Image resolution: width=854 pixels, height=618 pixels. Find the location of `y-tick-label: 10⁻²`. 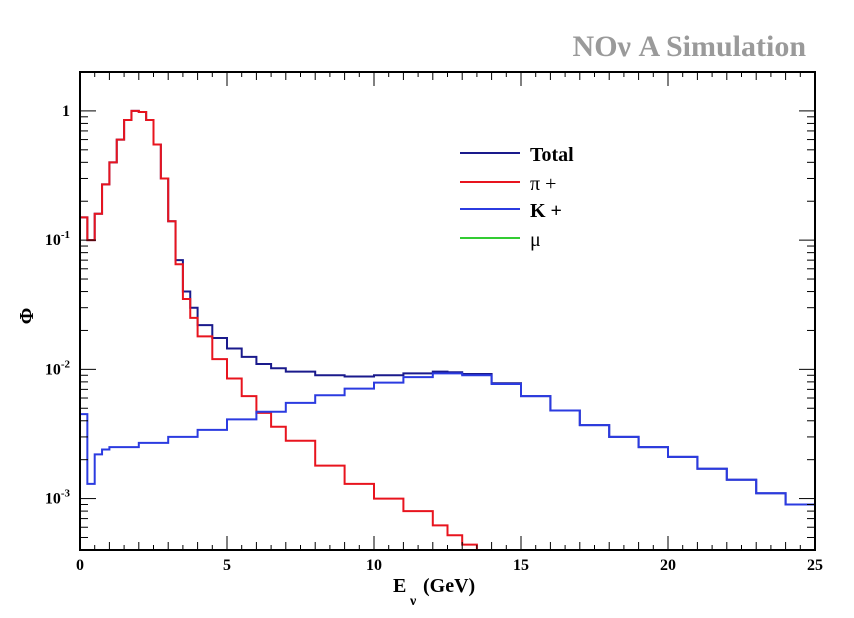

y-tick-label: 10⁻² is located at coordinates (58, 368).